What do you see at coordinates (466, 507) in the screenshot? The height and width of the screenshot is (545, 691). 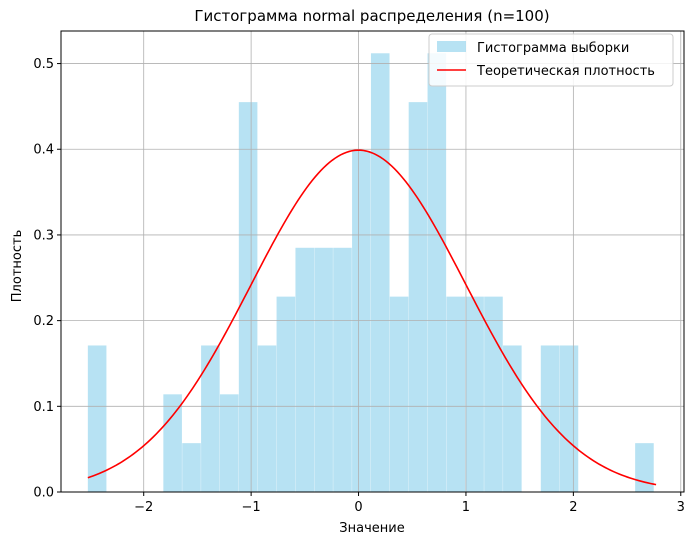 I see `x-tick-label: 1` at bounding box center [466, 507].